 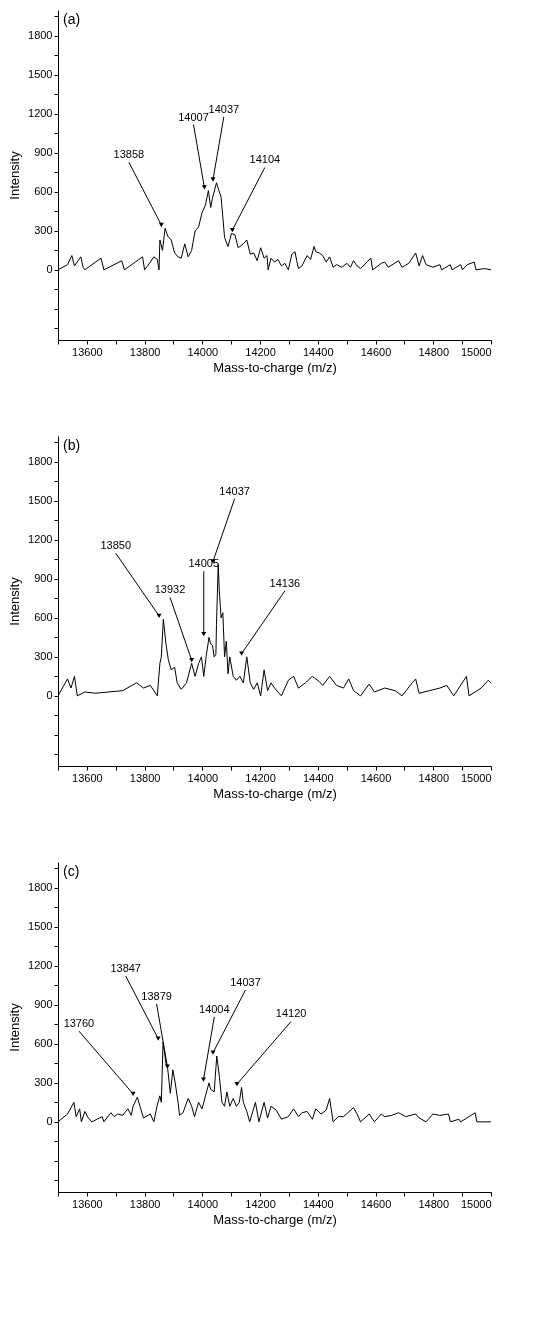 What do you see at coordinates (129, 154) in the screenshot?
I see `annotation: 13858` at bounding box center [129, 154].